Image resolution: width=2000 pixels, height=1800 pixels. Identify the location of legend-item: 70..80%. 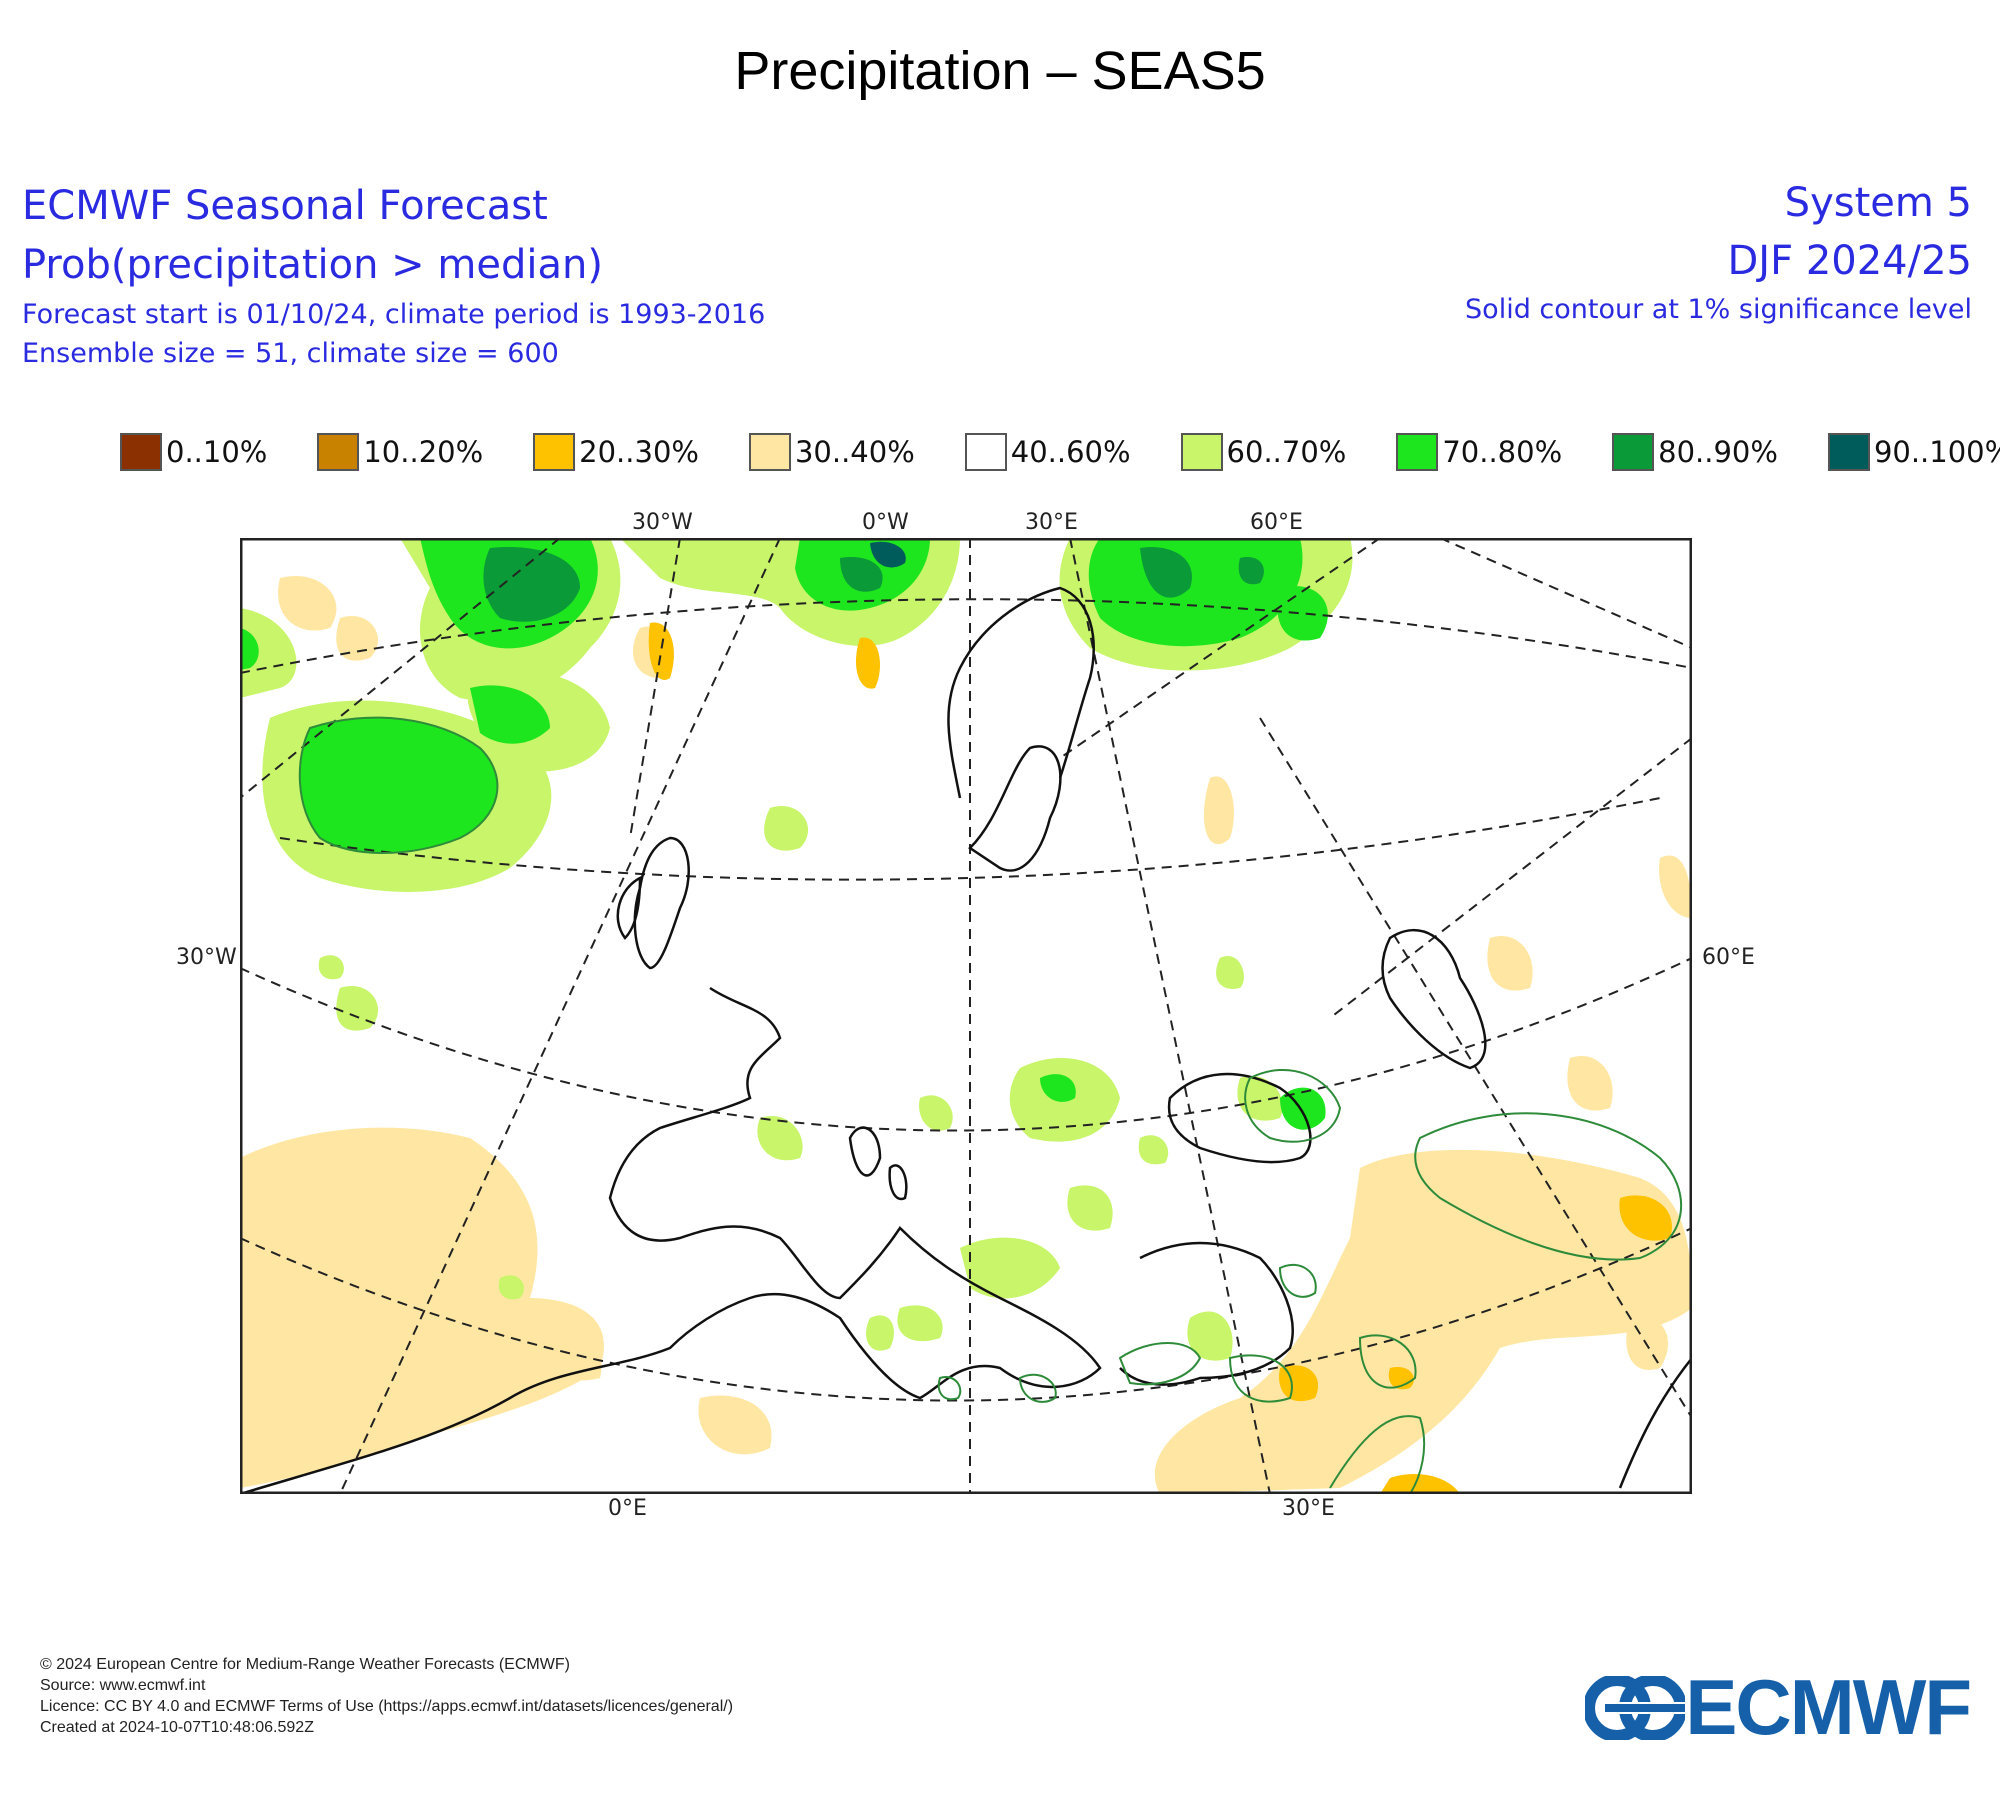
(1479, 452).